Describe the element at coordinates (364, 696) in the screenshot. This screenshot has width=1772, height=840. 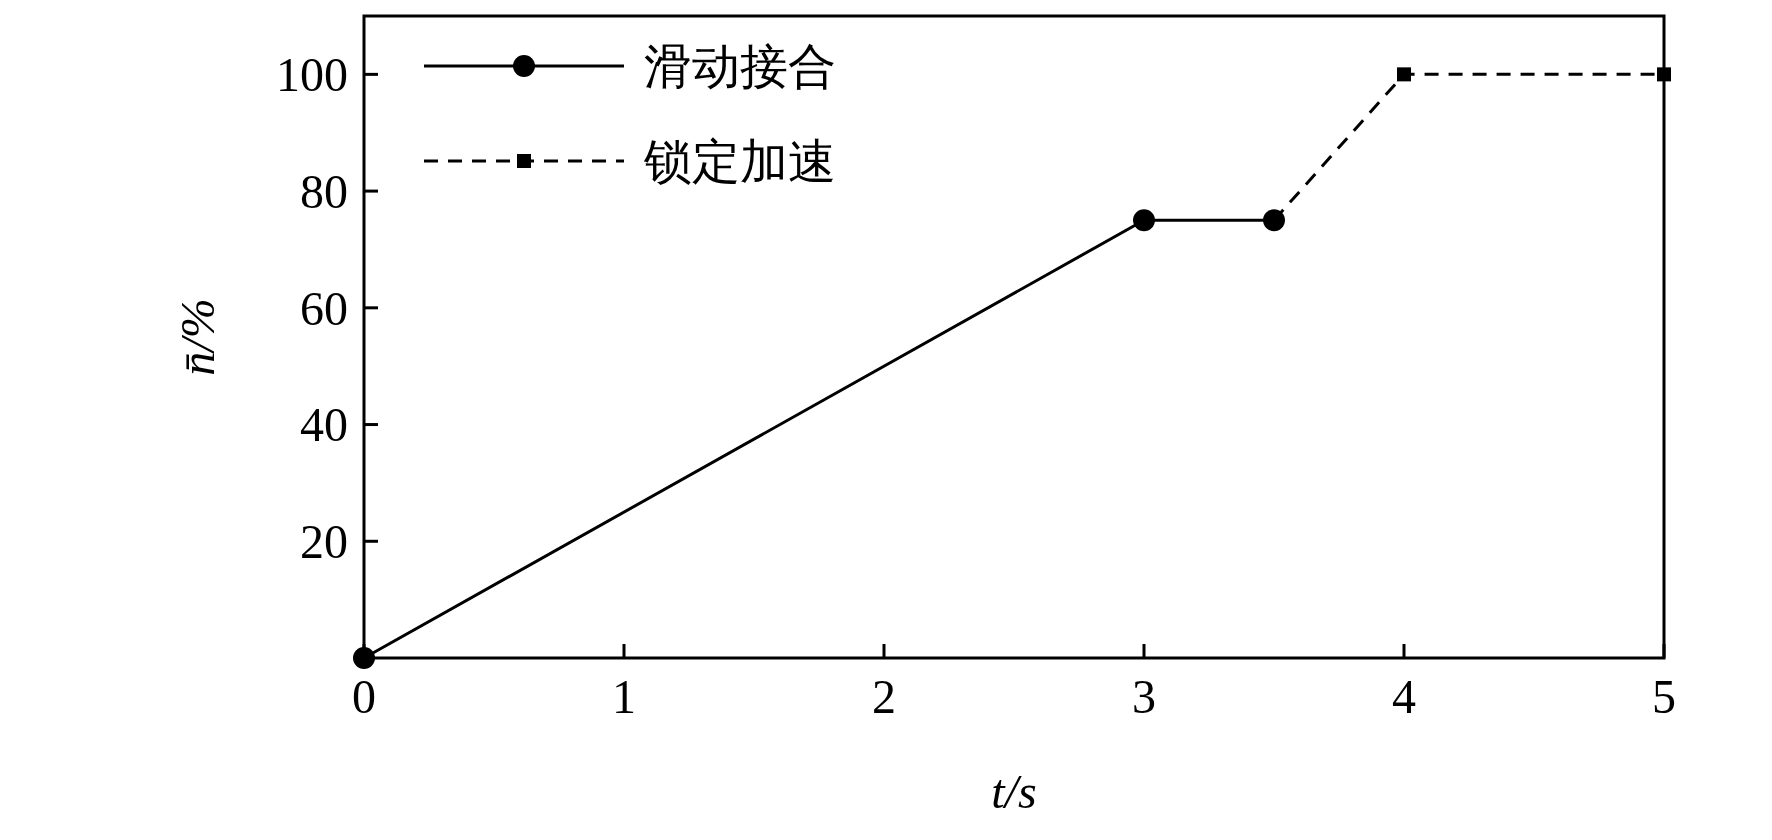
I see `x-tick-label: 0` at that location.